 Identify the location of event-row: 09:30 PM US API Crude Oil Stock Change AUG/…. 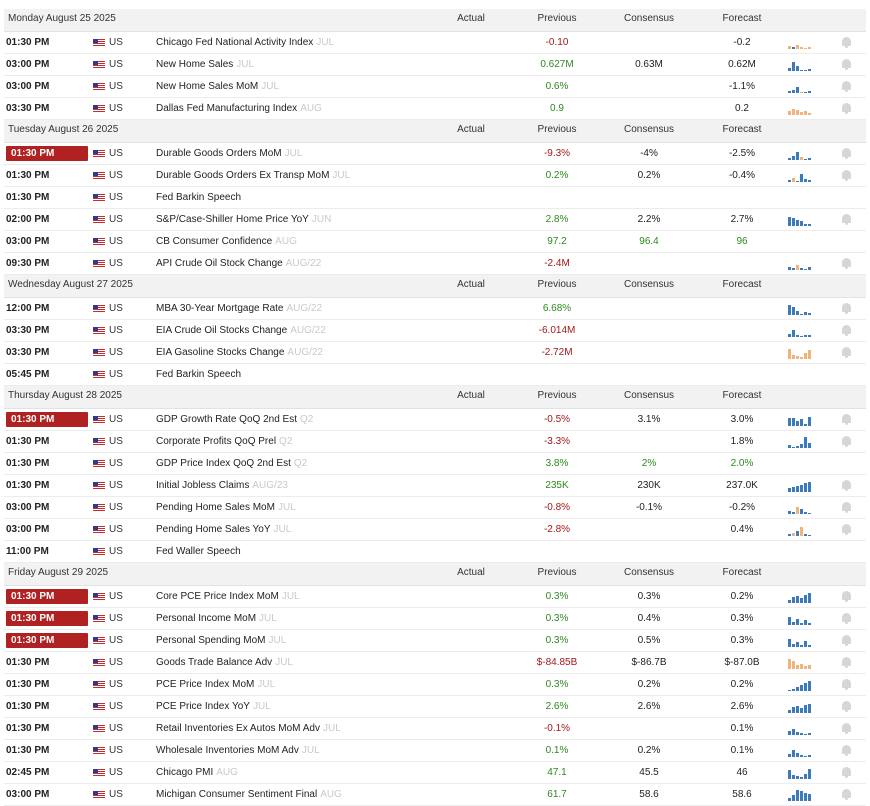
(435, 264).